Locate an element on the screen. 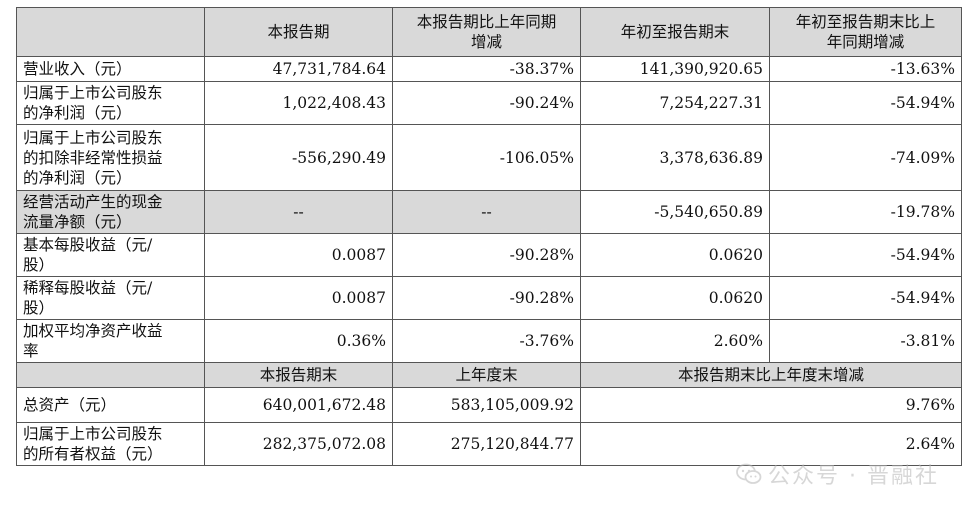  subheader-period-end: 本报告期末 is located at coordinates (298, 375).